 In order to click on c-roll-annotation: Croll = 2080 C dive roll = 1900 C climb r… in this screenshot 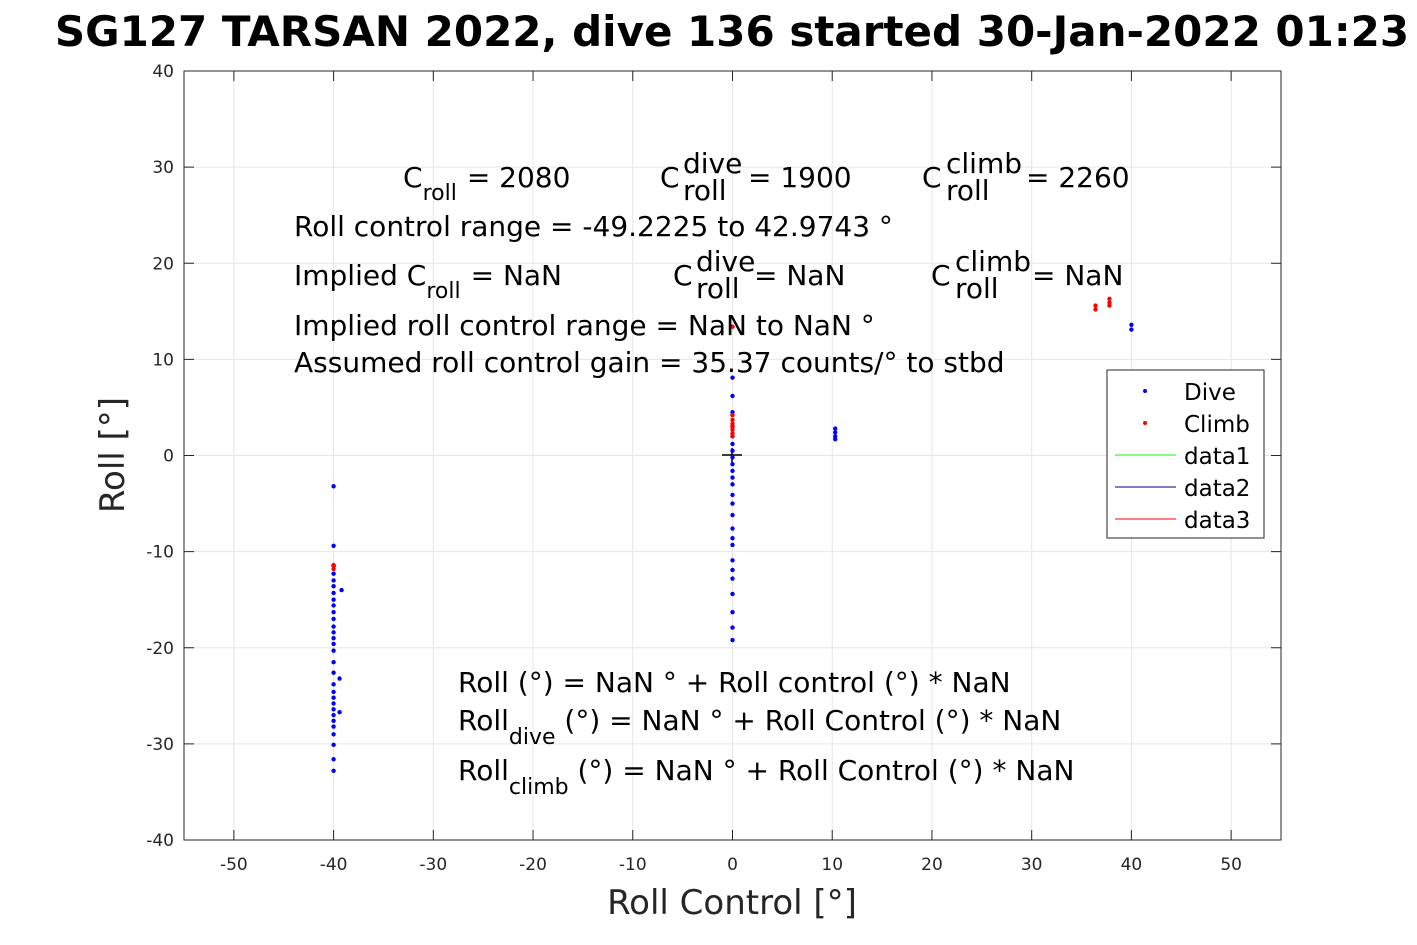, I will do `click(766, 177)`.